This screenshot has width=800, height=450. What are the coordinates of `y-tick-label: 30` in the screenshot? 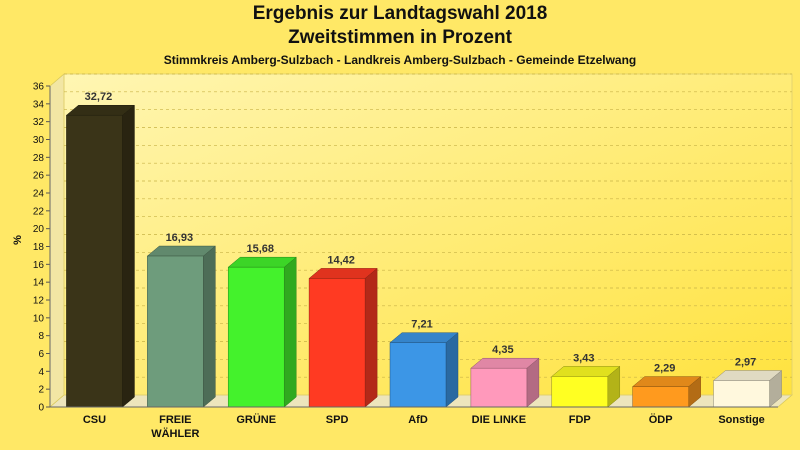 It's located at (39, 140).